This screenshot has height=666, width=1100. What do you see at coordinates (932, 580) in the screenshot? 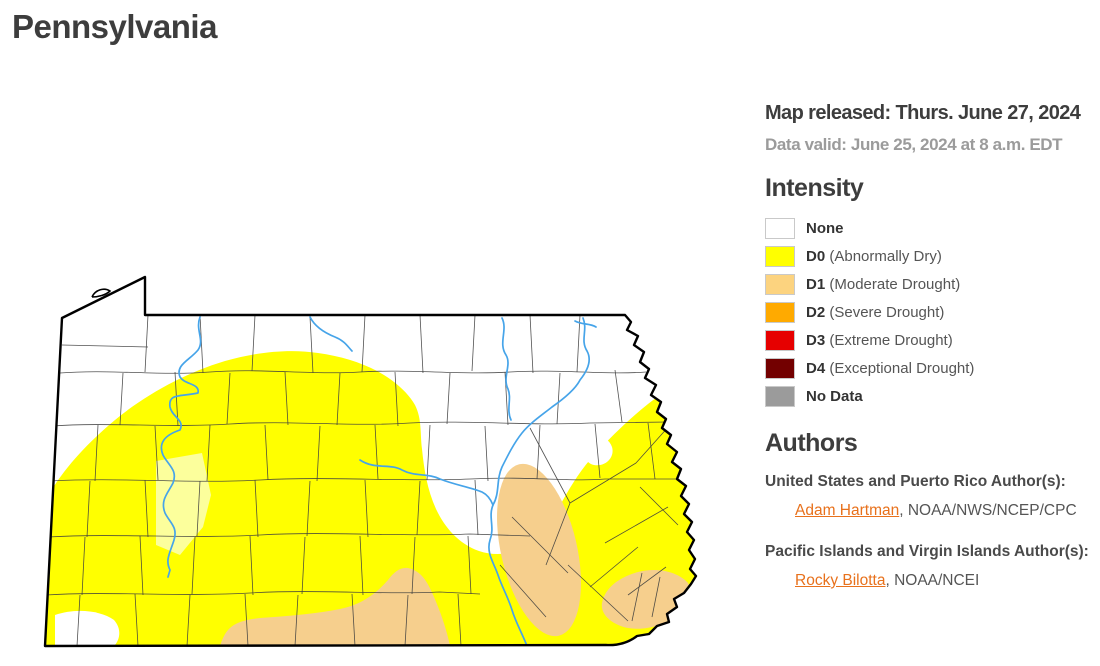
I see `author-affiliation: , NOAA/NCEI` at bounding box center [932, 580].